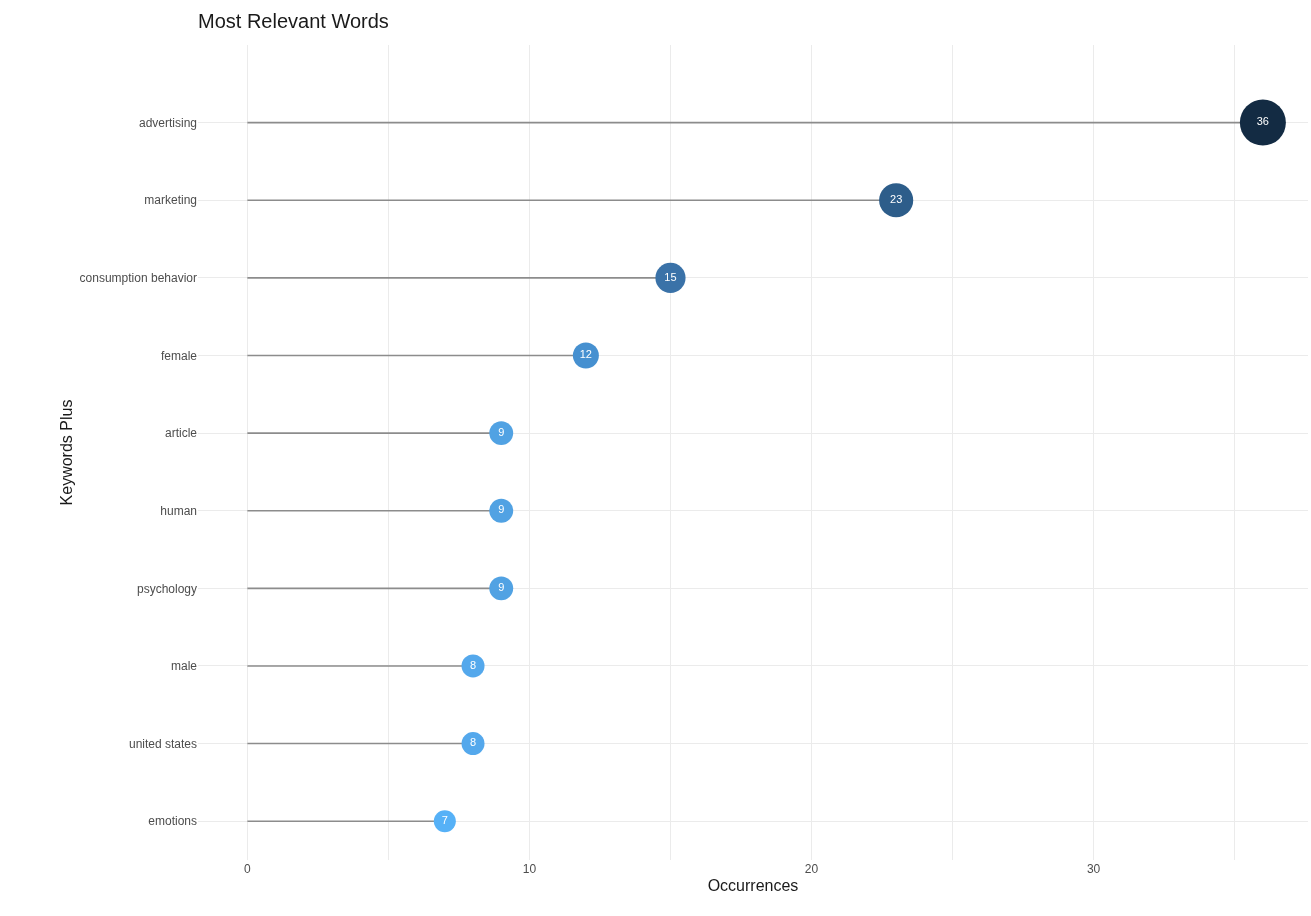 Image resolution: width=1311 pixels, height=916 pixels. I want to click on y-tick-label: advertising, so click(167, 122).